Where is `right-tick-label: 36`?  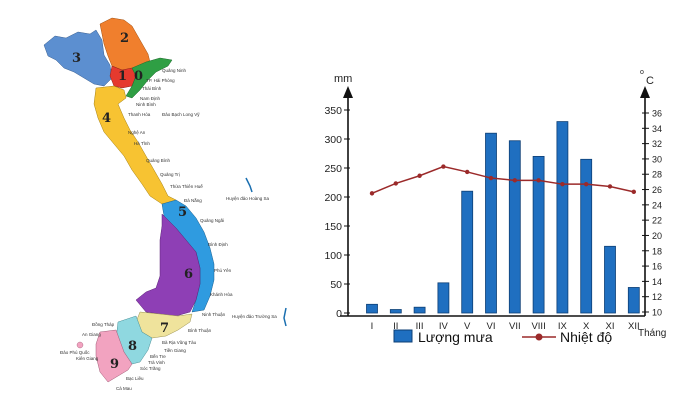
right-tick-label: 36 is located at coordinates (657, 114).